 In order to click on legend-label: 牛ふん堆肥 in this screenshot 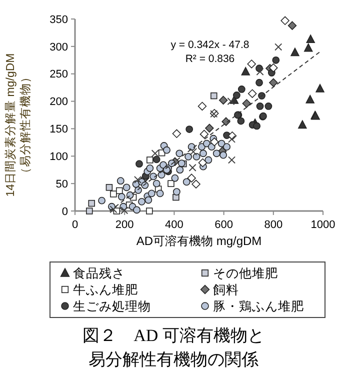, I will do `click(105, 290)`.